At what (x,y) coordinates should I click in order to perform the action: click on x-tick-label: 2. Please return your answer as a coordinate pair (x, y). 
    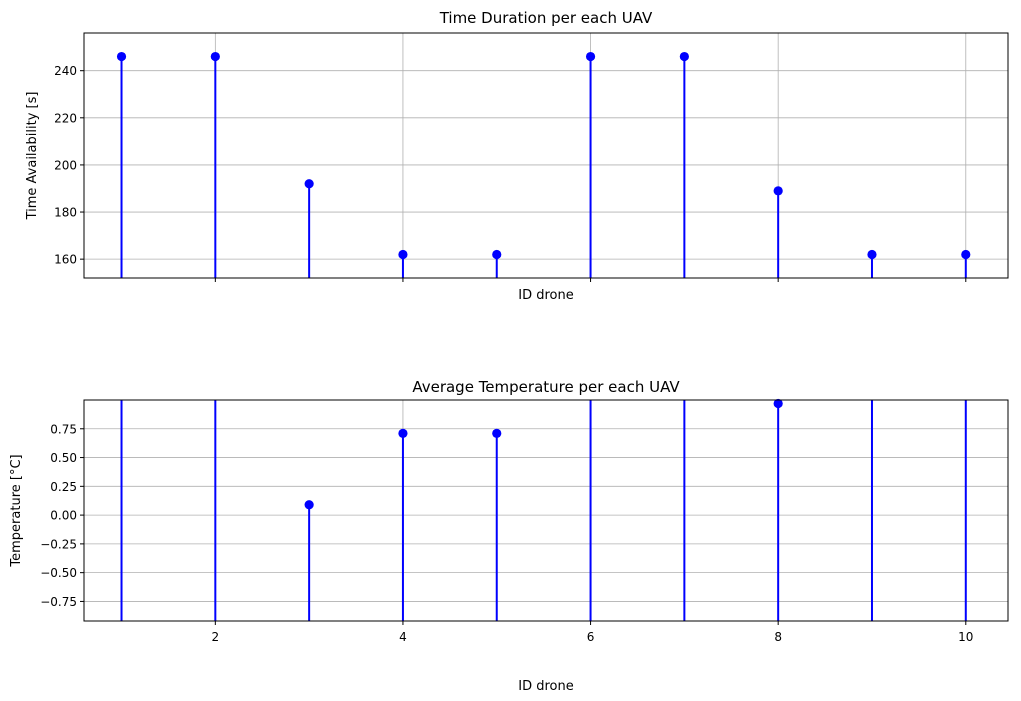
    Looking at the image, I should click on (216, 637).